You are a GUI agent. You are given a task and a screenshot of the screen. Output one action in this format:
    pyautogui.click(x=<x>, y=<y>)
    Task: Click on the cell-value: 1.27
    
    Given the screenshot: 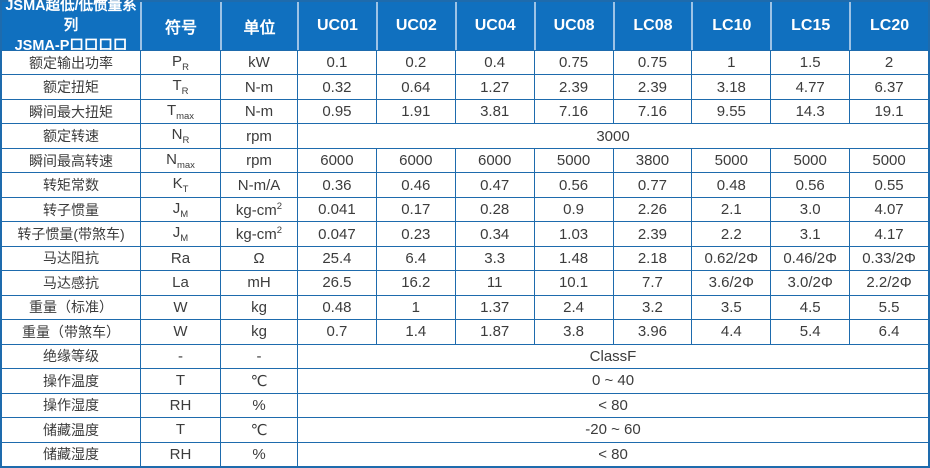 What is the action you would take?
    pyautogui.click(x=494, y=86)
    